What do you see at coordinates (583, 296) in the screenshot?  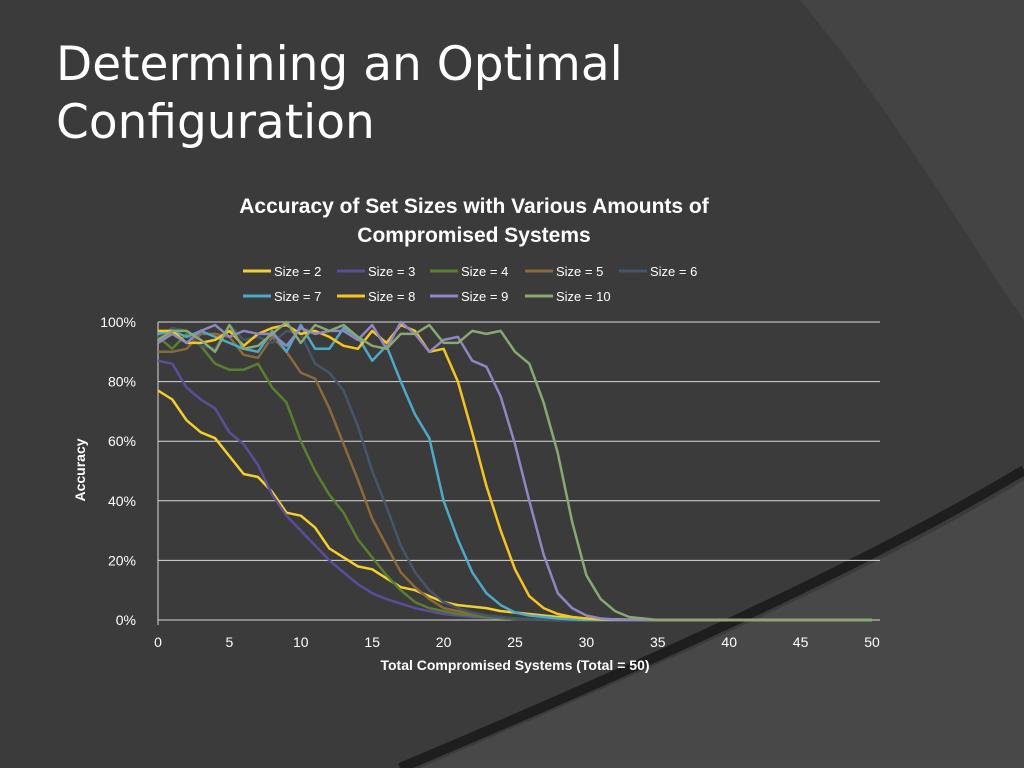 I see `legend-entry: Size = 10` at bounding box center [583, 296].